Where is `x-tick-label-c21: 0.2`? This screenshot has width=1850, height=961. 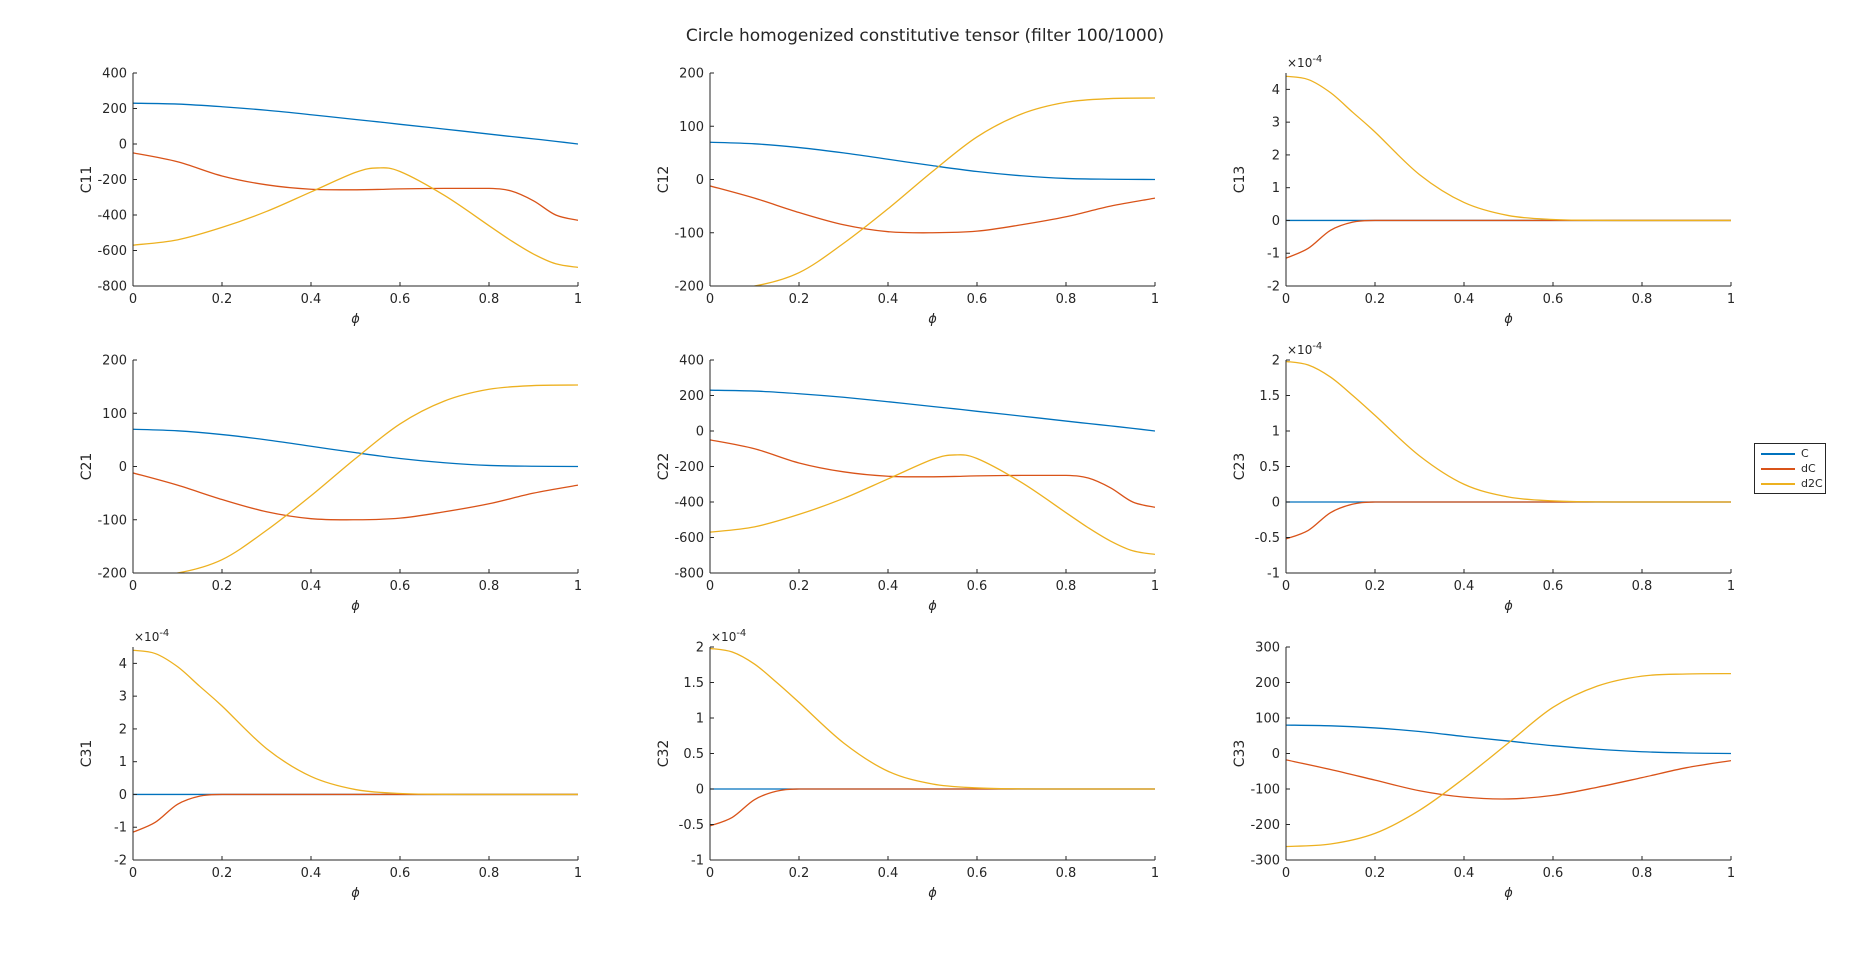 x-tick-label-c21: 0.2 is located at coordinates (222, 586).